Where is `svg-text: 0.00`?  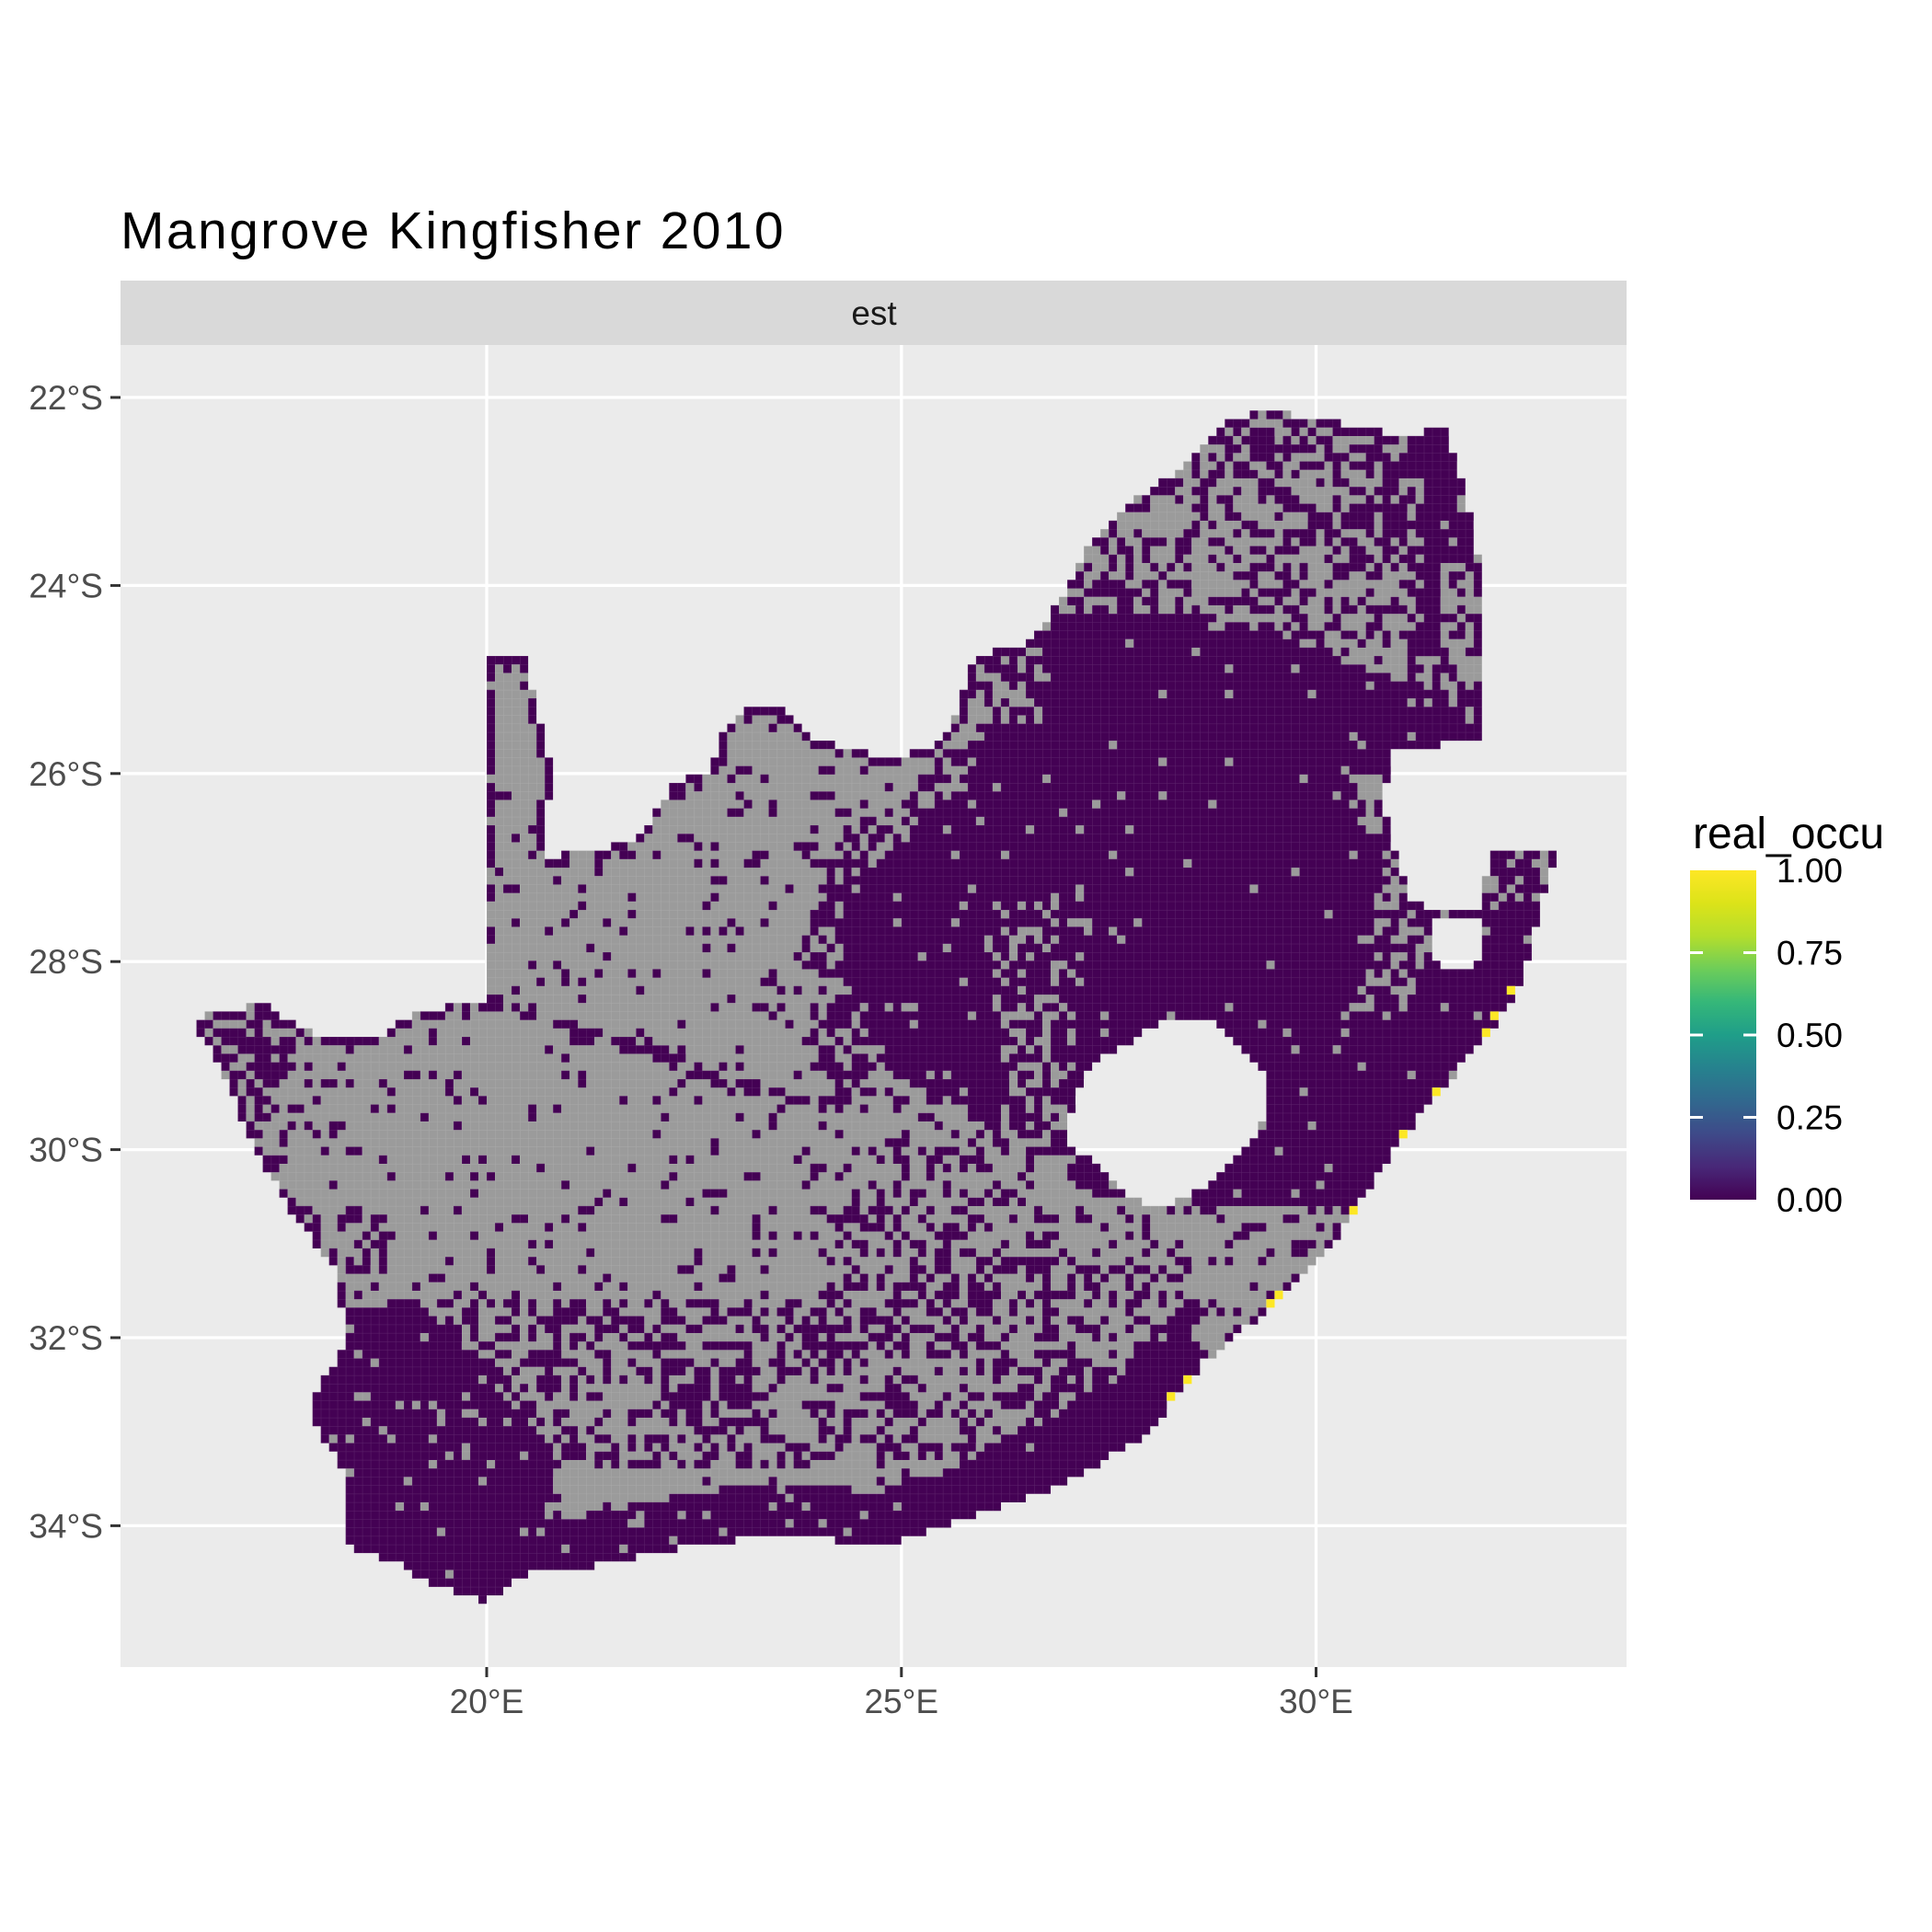 svg-text: 0.00 is located at coordinates (1810, 1200).